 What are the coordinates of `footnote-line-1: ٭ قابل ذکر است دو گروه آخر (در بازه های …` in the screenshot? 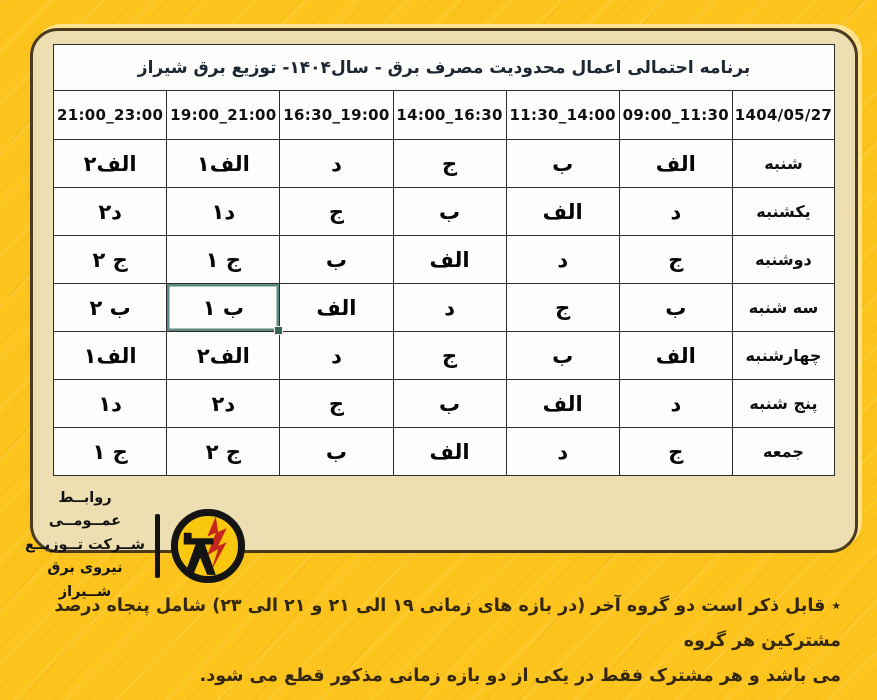 It's located at (447, 623).